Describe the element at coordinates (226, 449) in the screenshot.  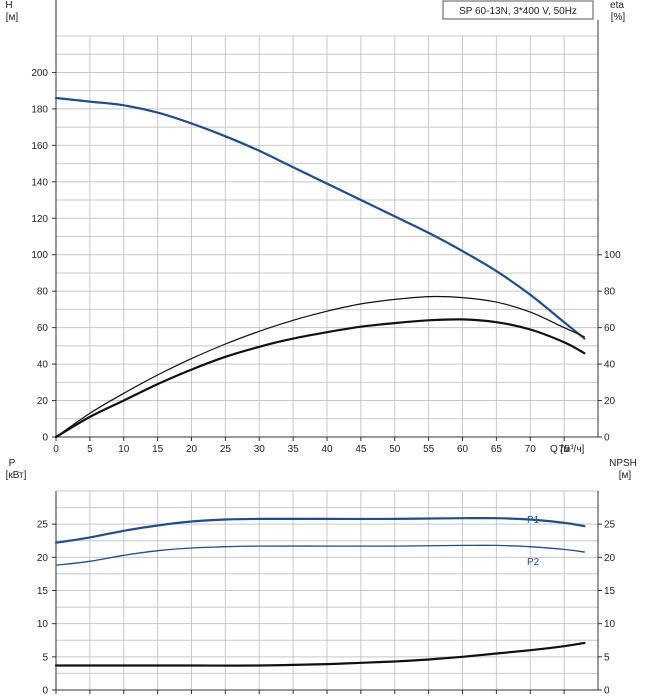
I see `x-tick-label: 25` at that location.